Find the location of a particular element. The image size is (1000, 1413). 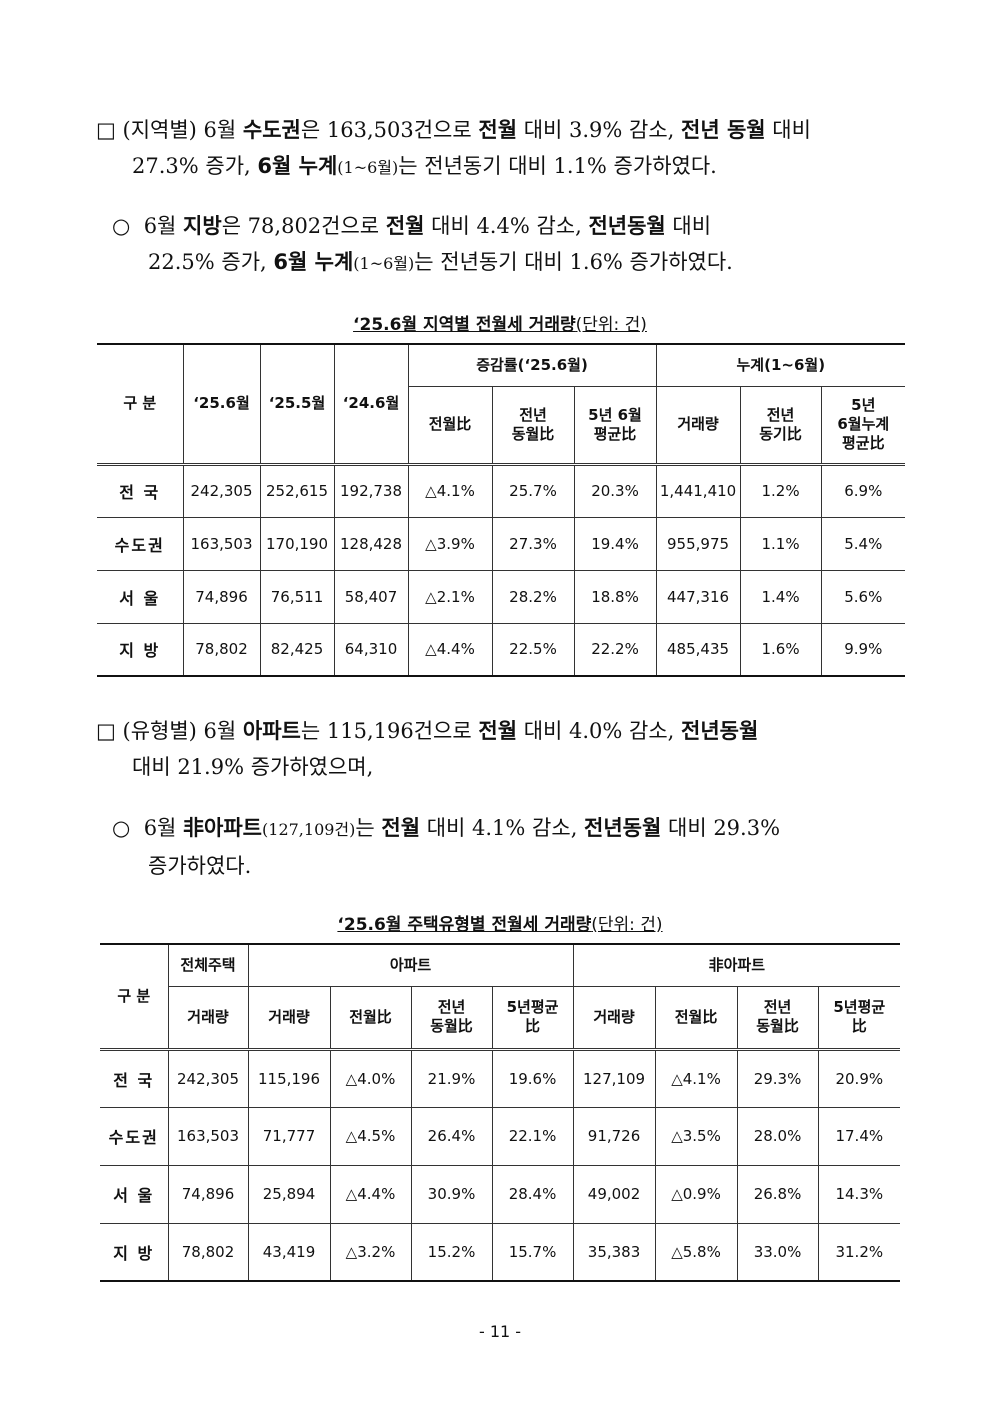

table1-header-cumulative: 누계(1~6월) is located at coordinates (780, 365).